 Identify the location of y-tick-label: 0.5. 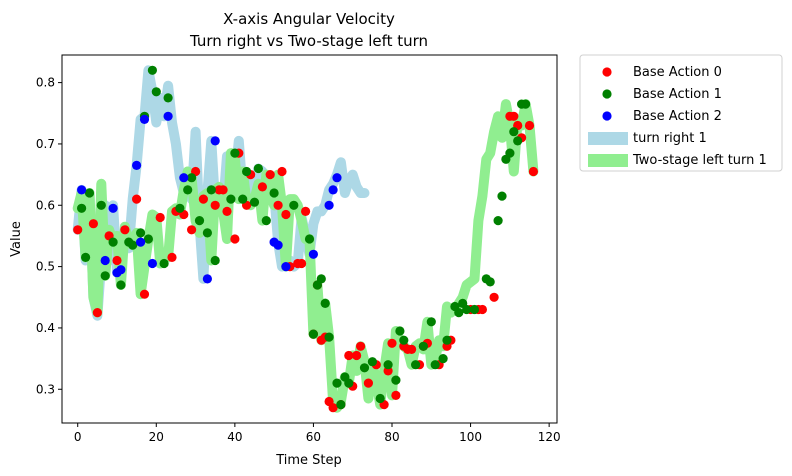
(45, 267).